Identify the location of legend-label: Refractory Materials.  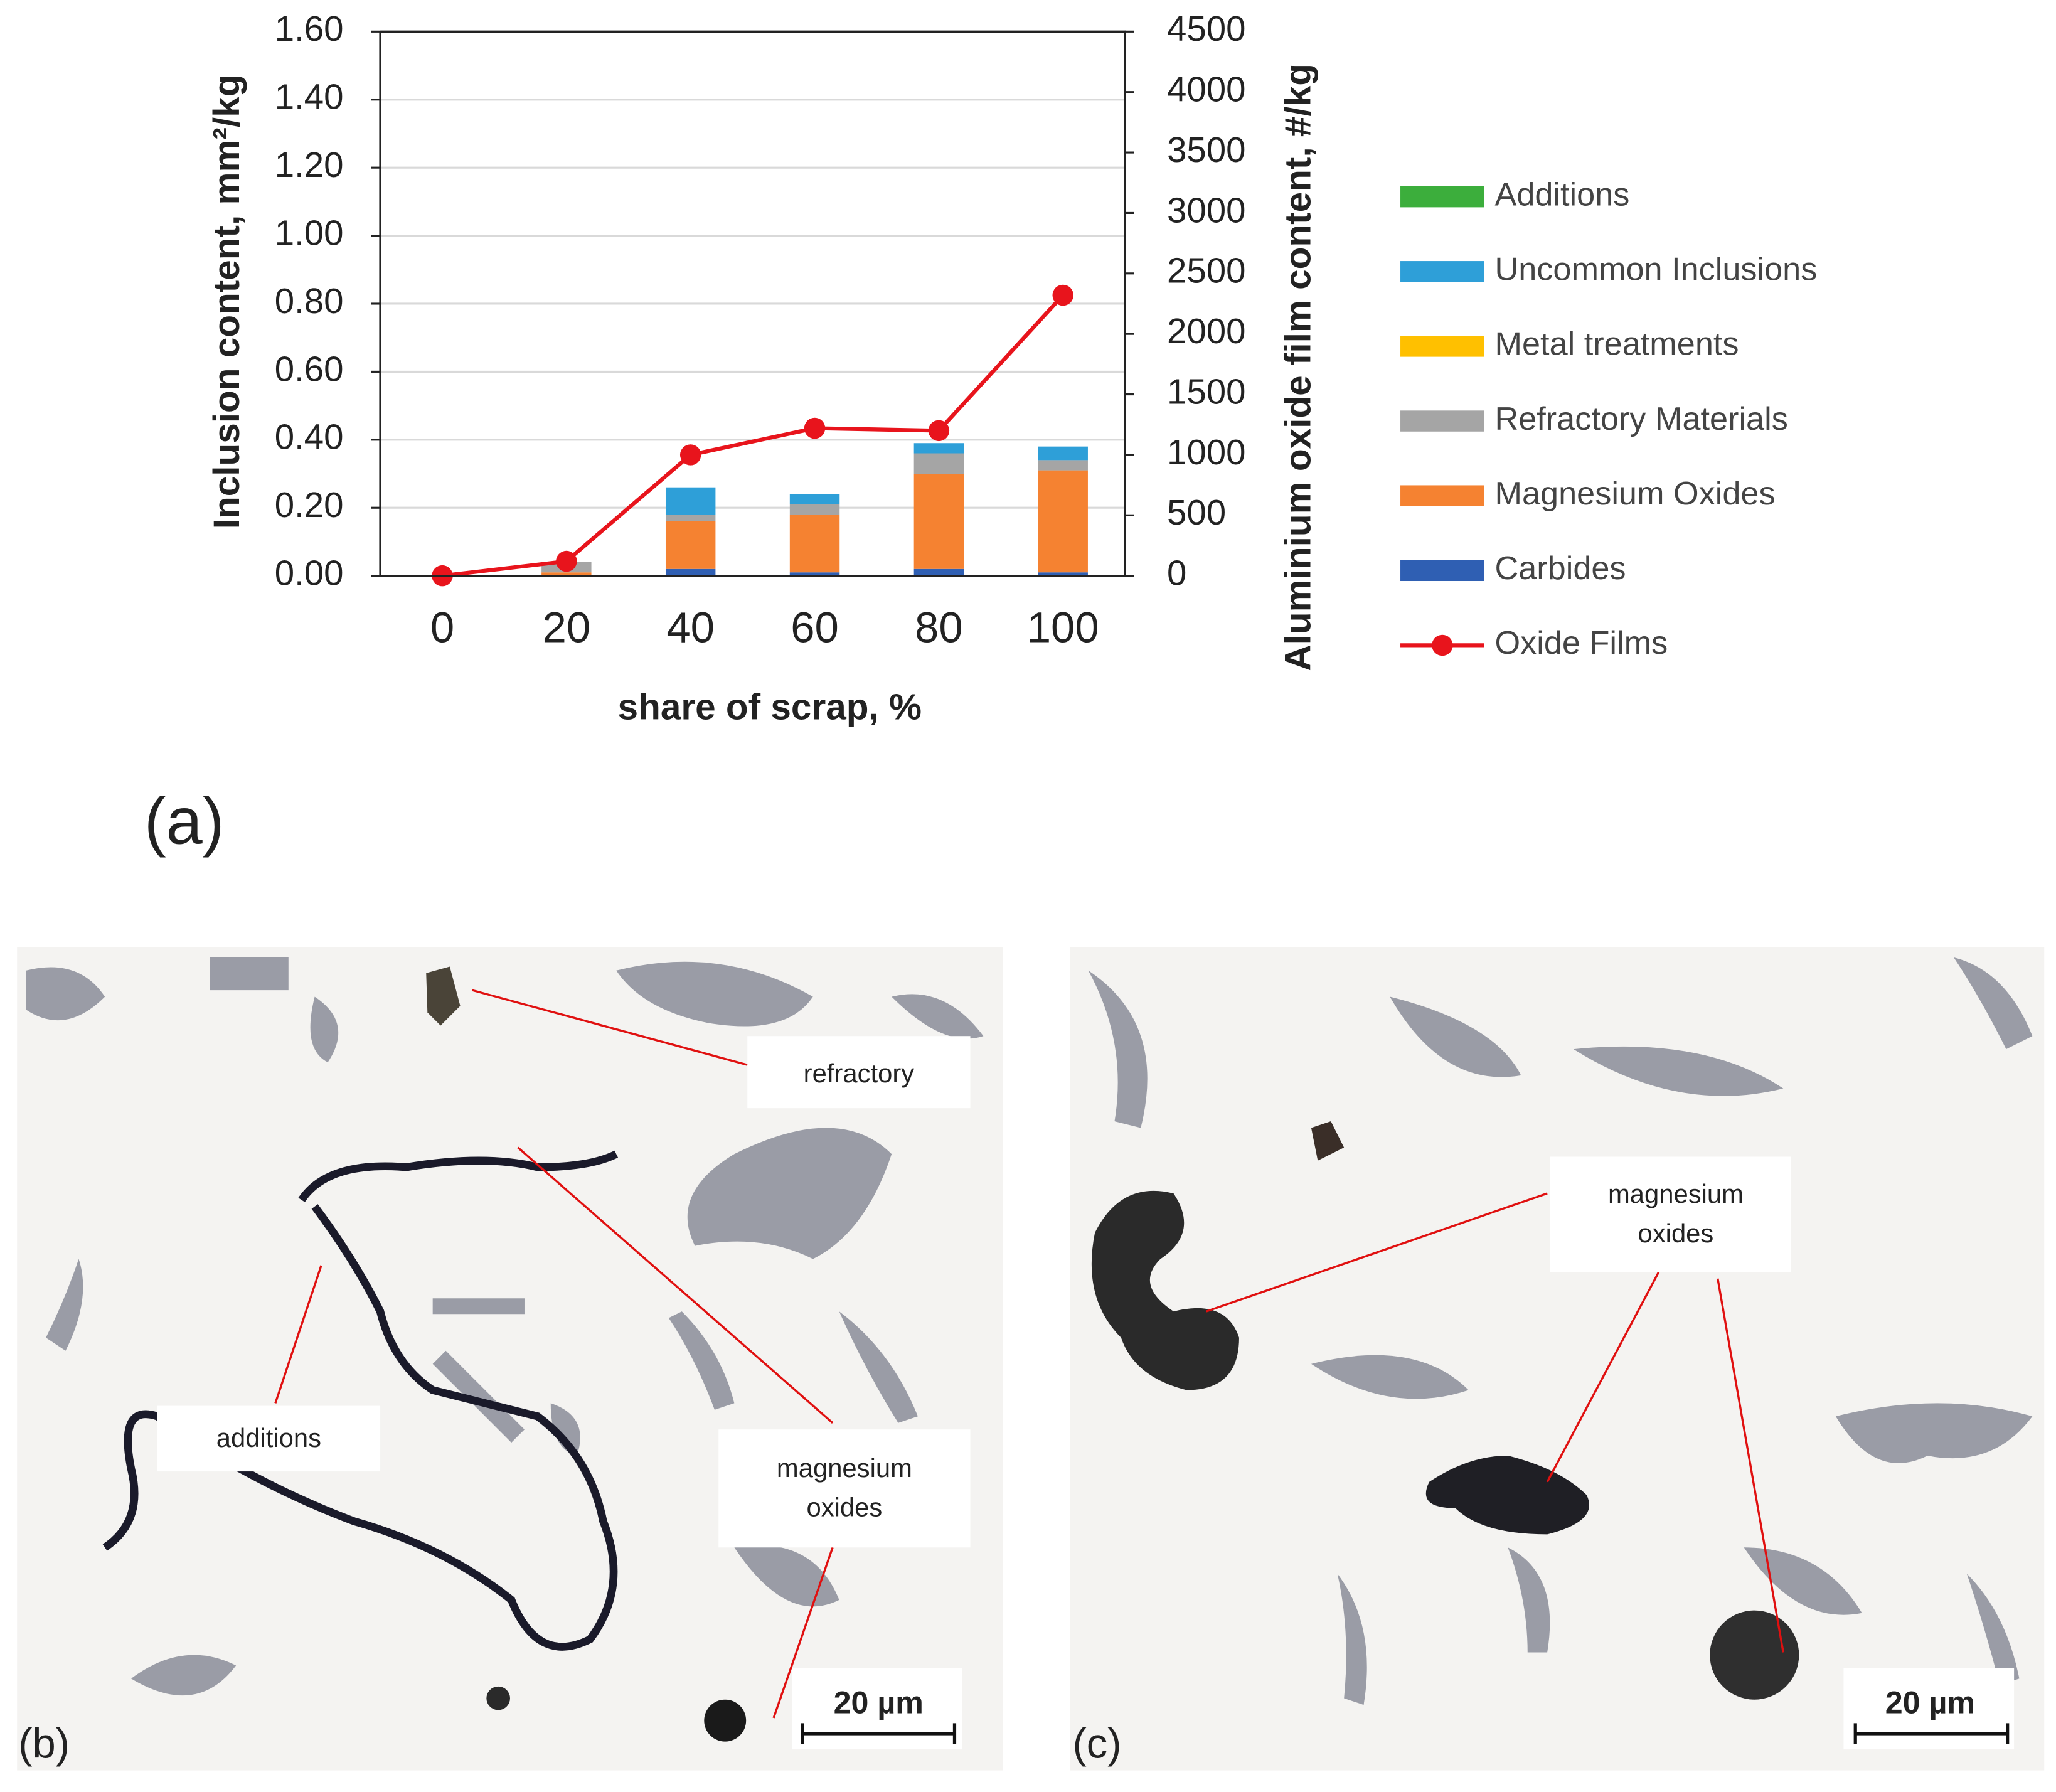
(1642, 419).